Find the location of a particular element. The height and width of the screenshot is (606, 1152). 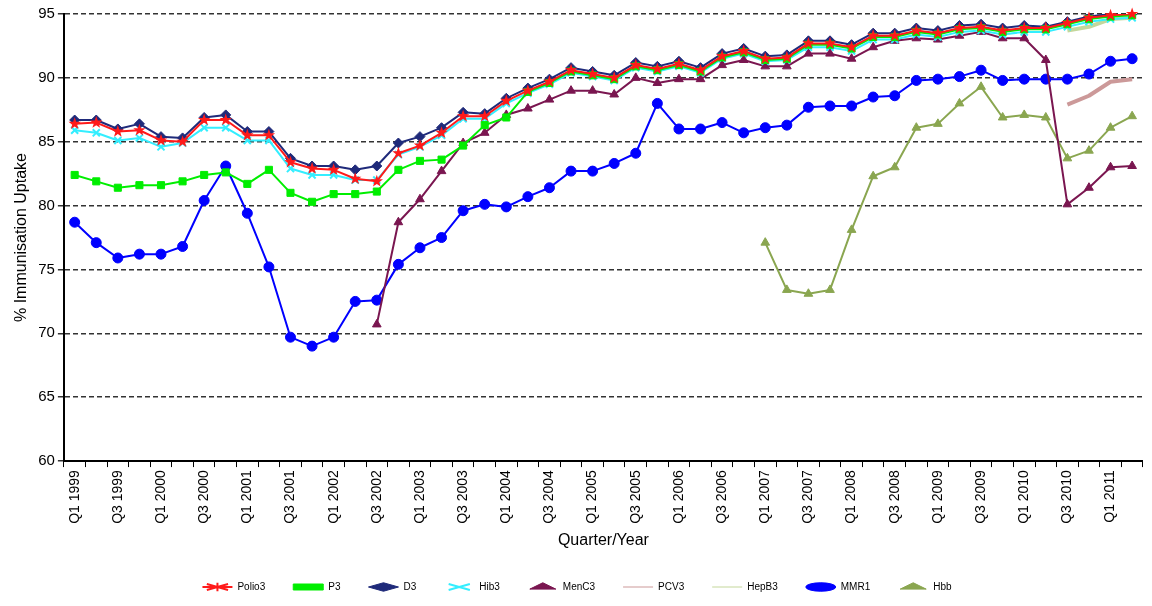

x-tick-label: Q3 2007 is located at coordinates (807, 496).